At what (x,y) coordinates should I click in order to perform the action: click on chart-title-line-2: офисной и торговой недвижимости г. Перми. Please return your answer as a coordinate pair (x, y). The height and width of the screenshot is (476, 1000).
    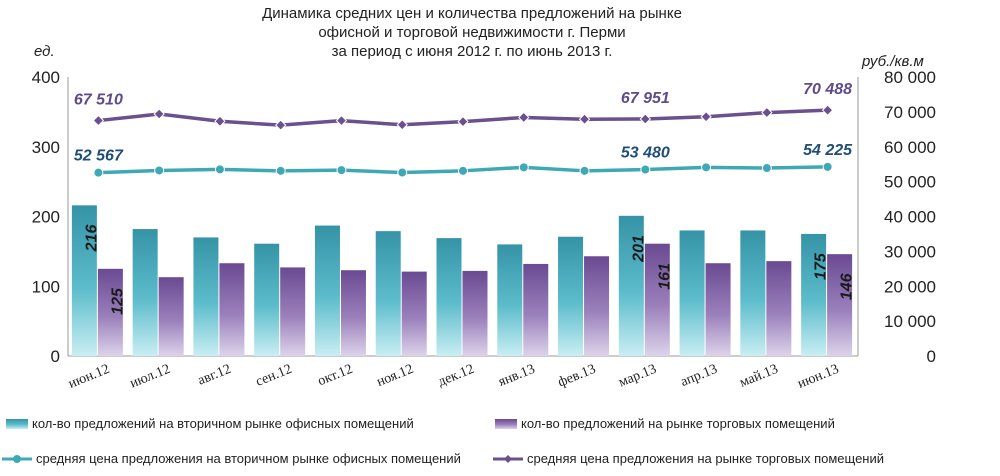
    Looking at the image, I should click on (471, 32).